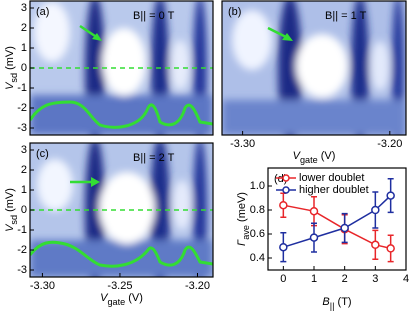 The width and height of the screenshot is (416, 313). I want to click on x-axis-label: B|| (T), so click(336, 304).